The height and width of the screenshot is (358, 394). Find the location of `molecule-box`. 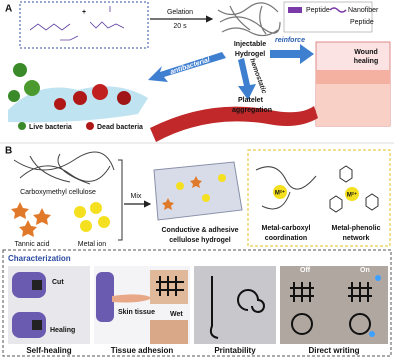

molecule-box is located at coordinates (84, 25).